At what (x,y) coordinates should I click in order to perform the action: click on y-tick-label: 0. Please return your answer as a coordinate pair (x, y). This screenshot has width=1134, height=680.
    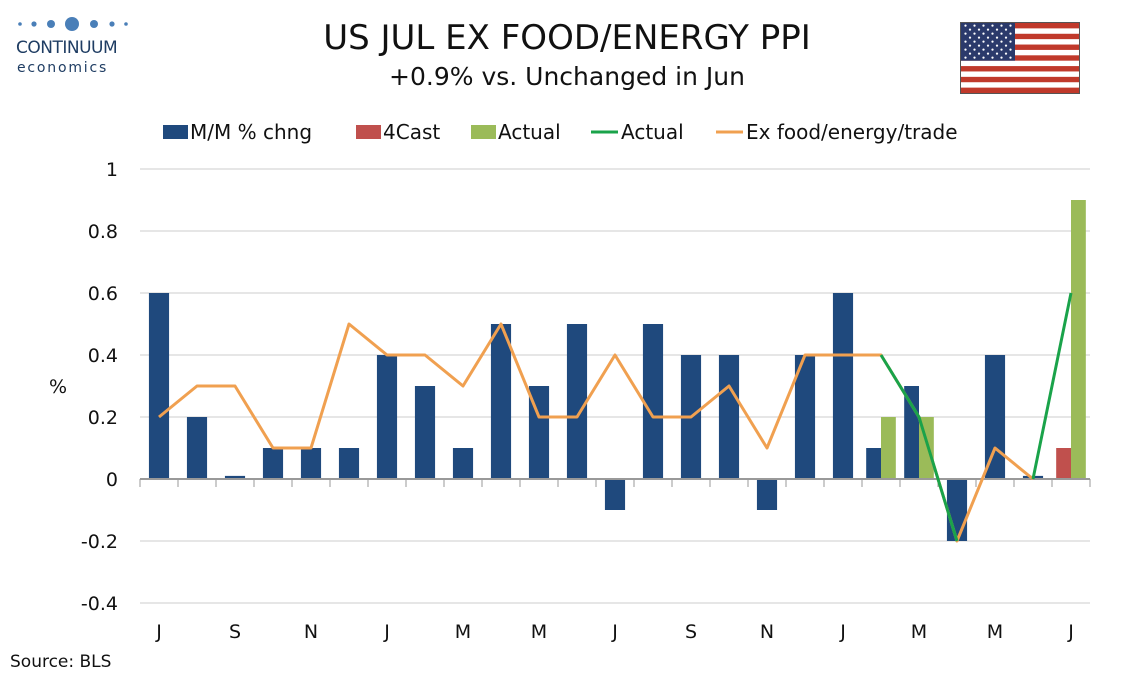
    Looking at the image, I should click on (112, 480).